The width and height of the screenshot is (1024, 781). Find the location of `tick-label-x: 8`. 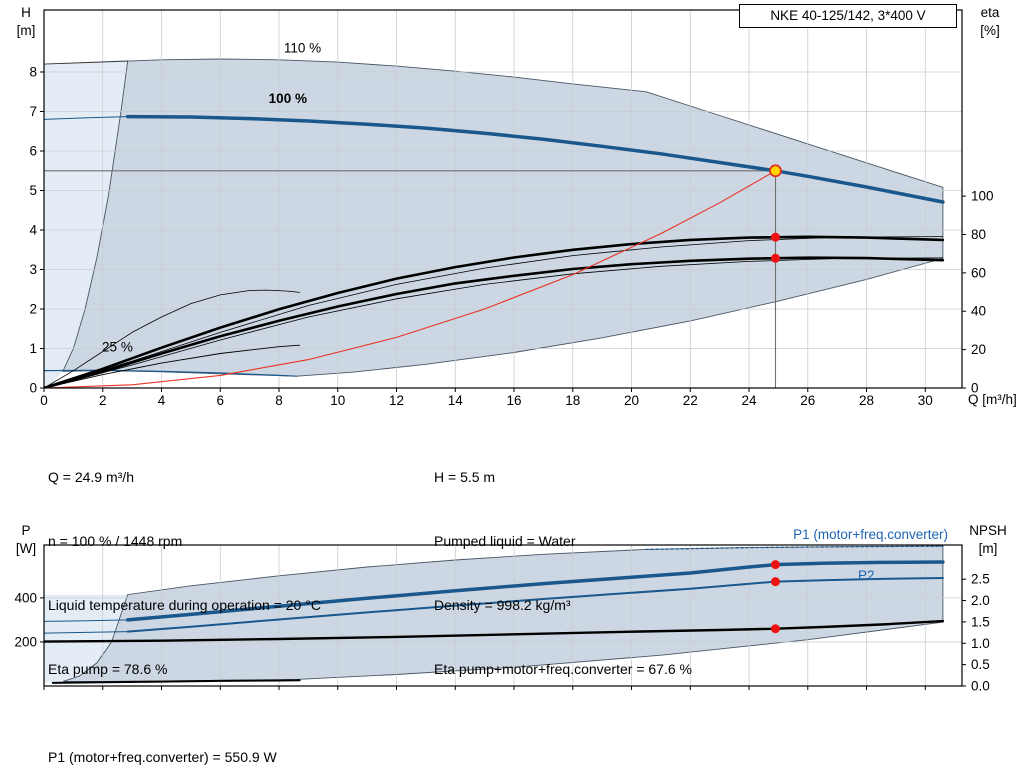

tick-label-x: 8 is located at coordinates (279, 400).